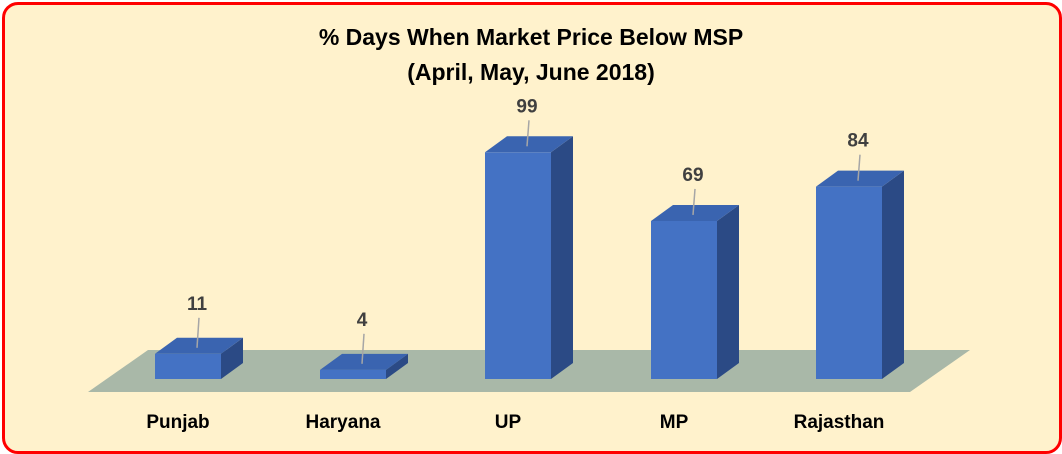 This screenshot has height=454, width=1062. I want to click on data-label: 84, so click(858, 141).